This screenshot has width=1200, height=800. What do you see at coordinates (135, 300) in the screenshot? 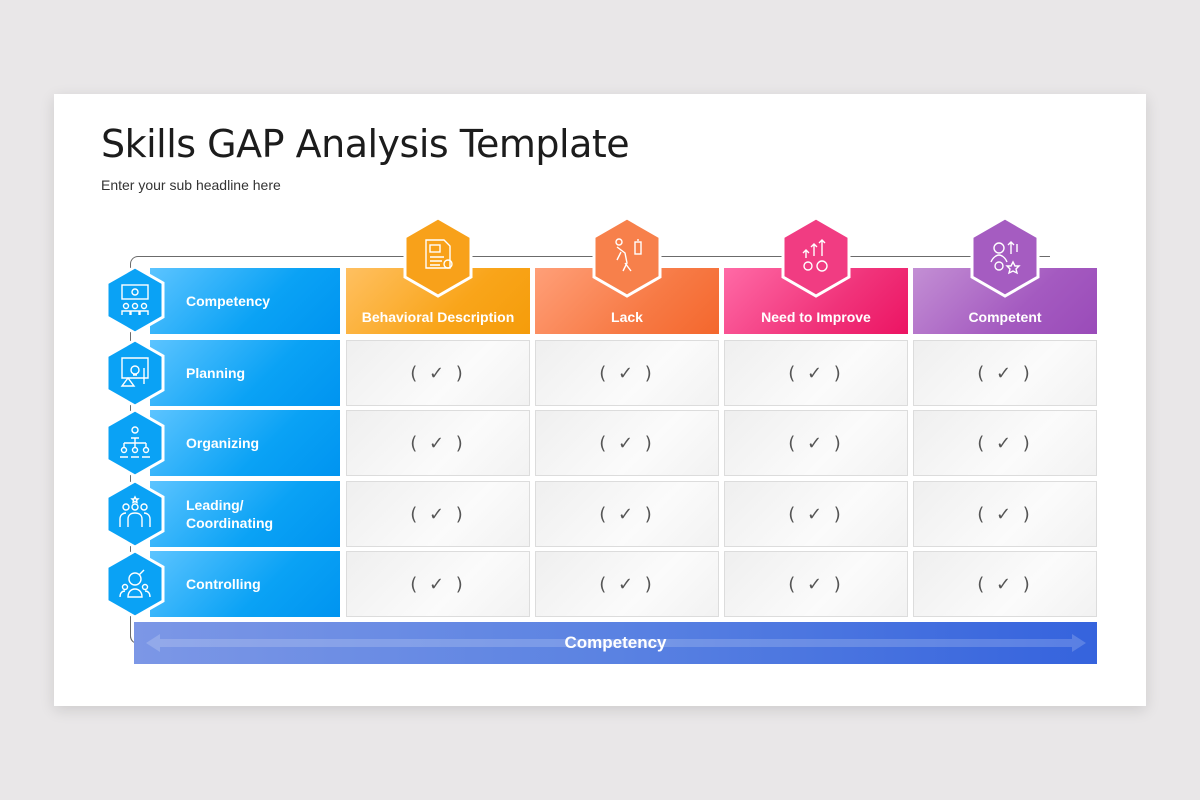
I see `team-presentation-icon` at bounding box center [135, 300].